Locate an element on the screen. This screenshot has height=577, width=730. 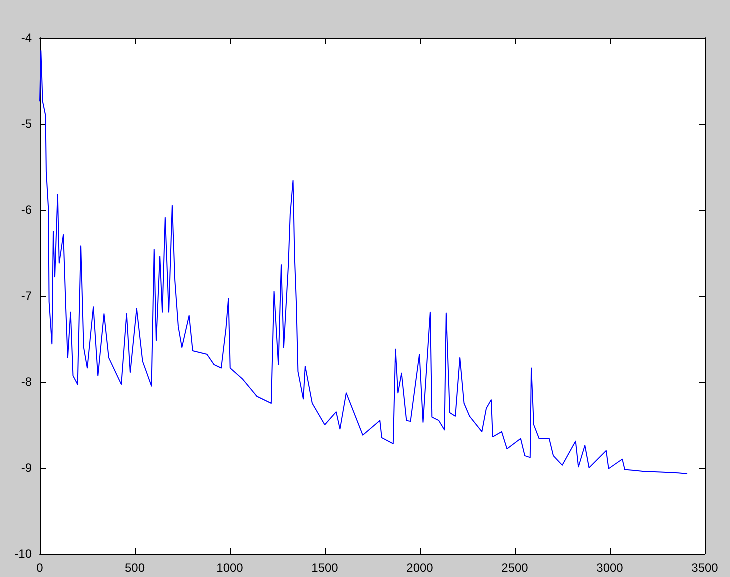
y-tick-label: -8 is located at coordinates (26, 382).